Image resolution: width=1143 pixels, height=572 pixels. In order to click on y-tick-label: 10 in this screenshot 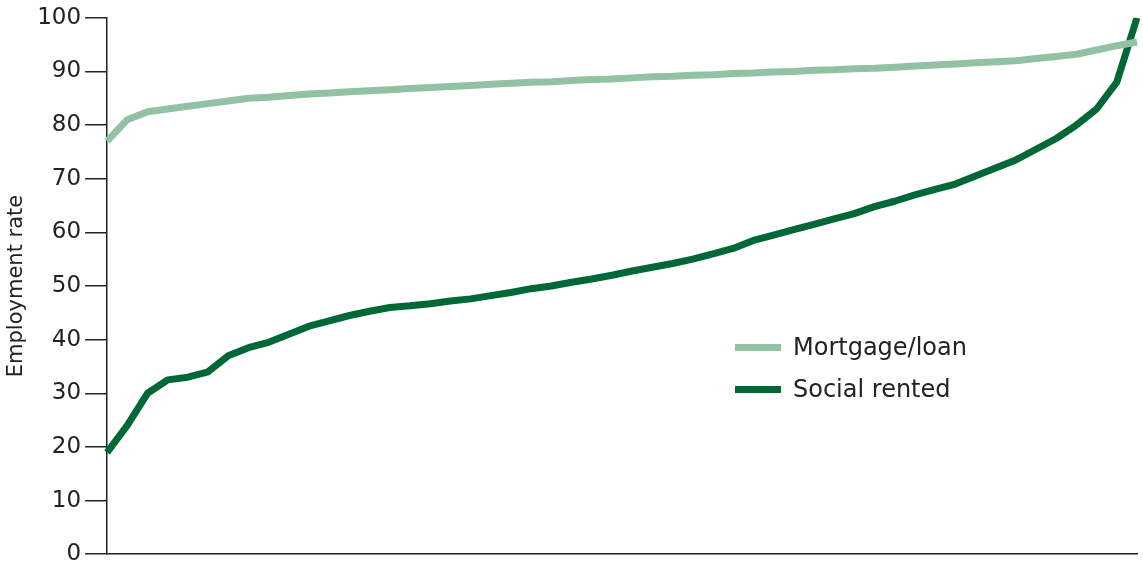, I will do `click(66, 498)`.